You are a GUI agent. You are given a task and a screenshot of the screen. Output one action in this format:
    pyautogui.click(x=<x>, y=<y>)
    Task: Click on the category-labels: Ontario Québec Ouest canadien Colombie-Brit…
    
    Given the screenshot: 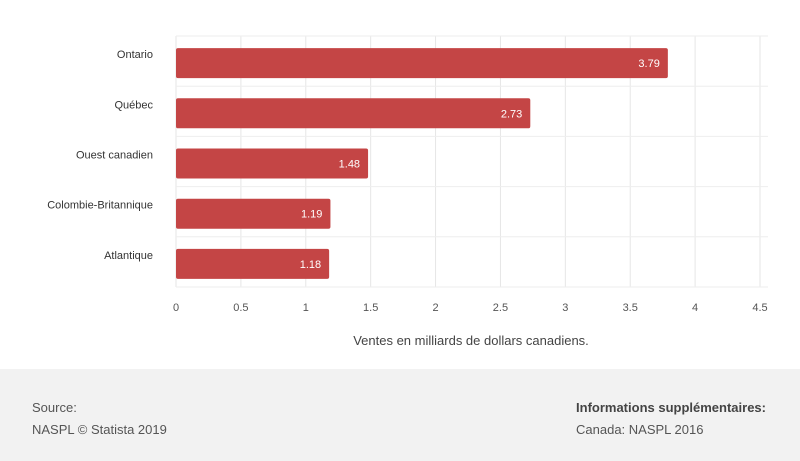 What is the action you would take?
    pyautogui.click(x=100, y=155)
    